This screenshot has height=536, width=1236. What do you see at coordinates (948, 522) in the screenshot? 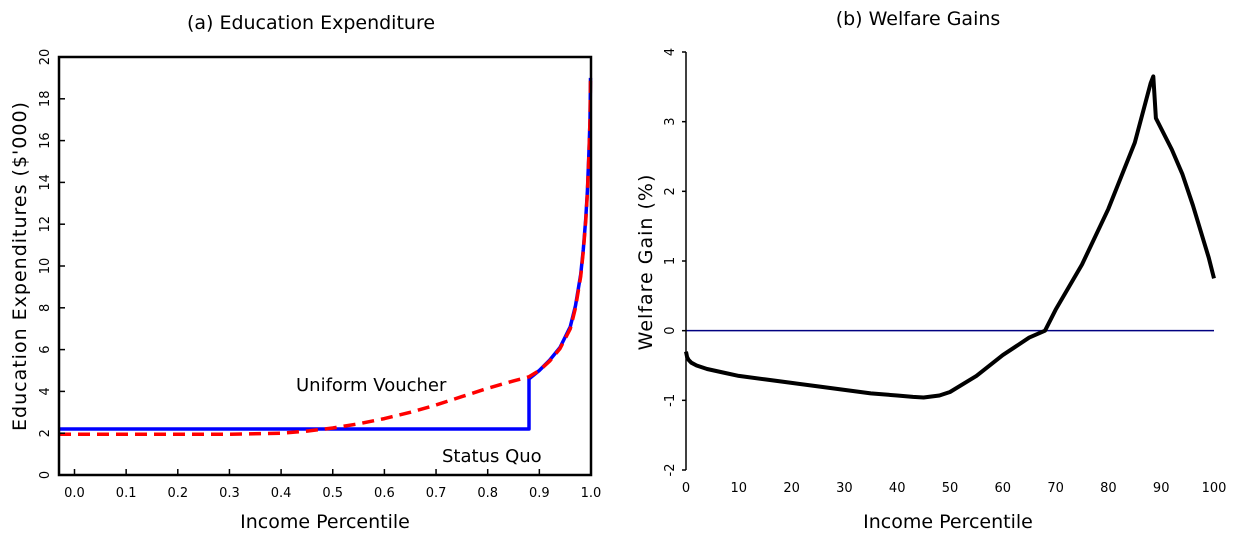
I see `panel-b-xlabel: Income Percentile` at bounding box center [948, 522].